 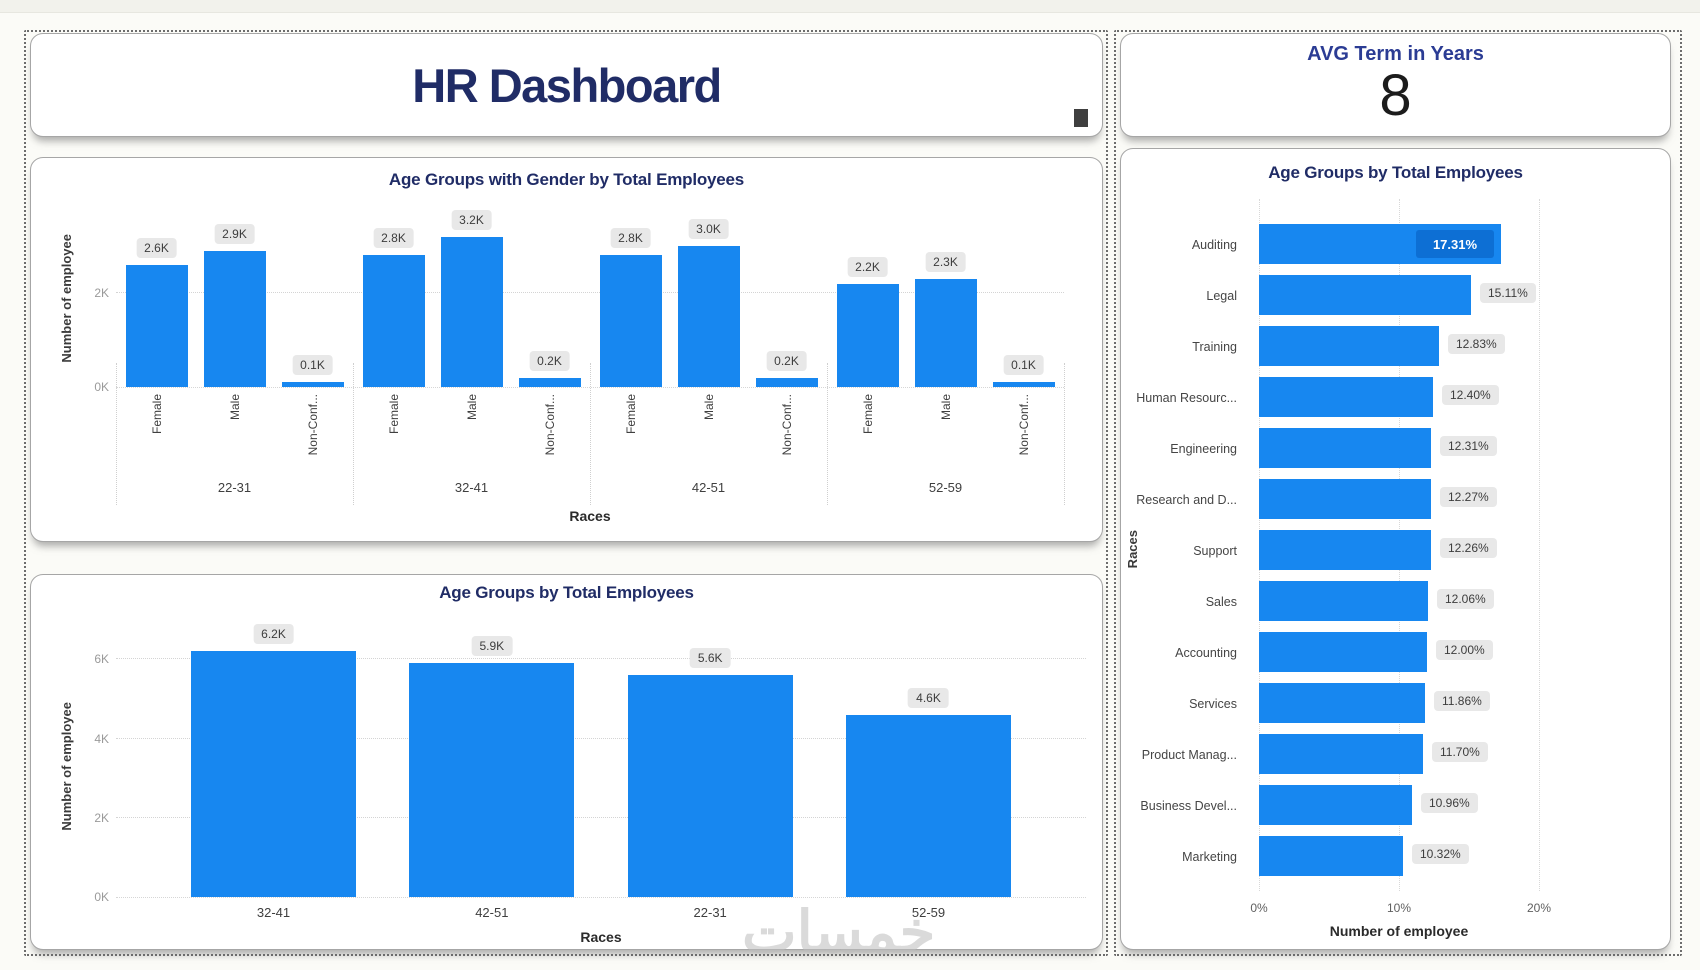 What do you see at coordinates (234, 487) in the screenshot?
I see `group-label: 22-31` at bounding box center [234, 487].